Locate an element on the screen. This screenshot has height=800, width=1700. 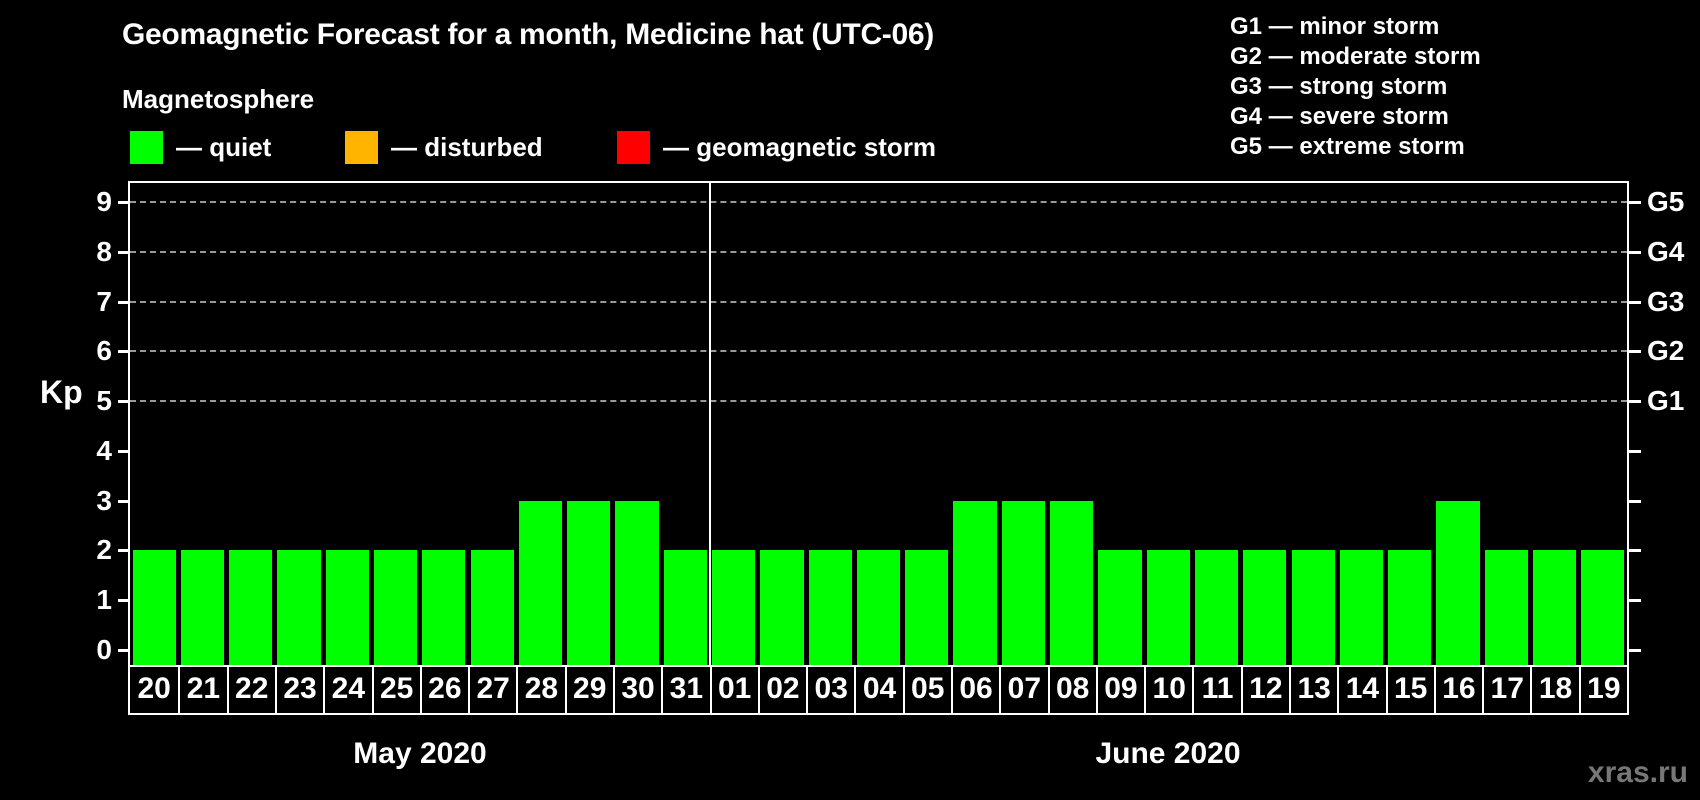
day-cell-may-29: 29 is located at coordinates (588, 690).